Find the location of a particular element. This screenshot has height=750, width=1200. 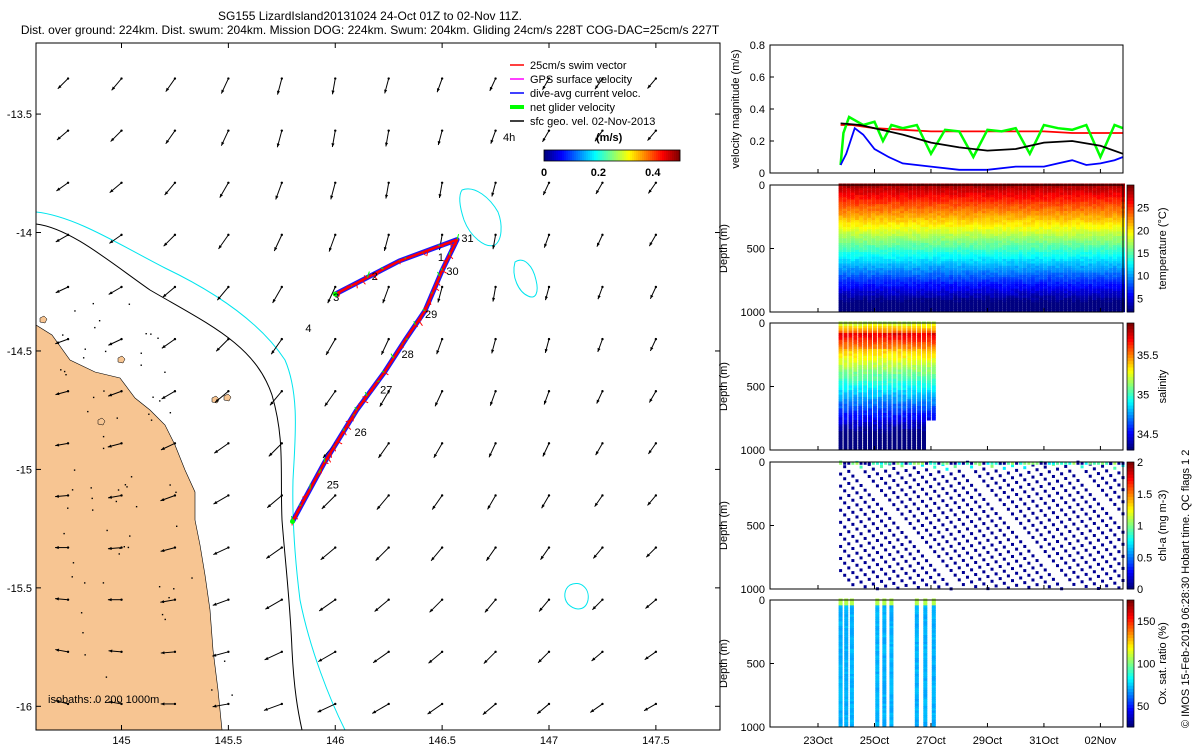

colorbar-cell is located at coordinates (649, 155).